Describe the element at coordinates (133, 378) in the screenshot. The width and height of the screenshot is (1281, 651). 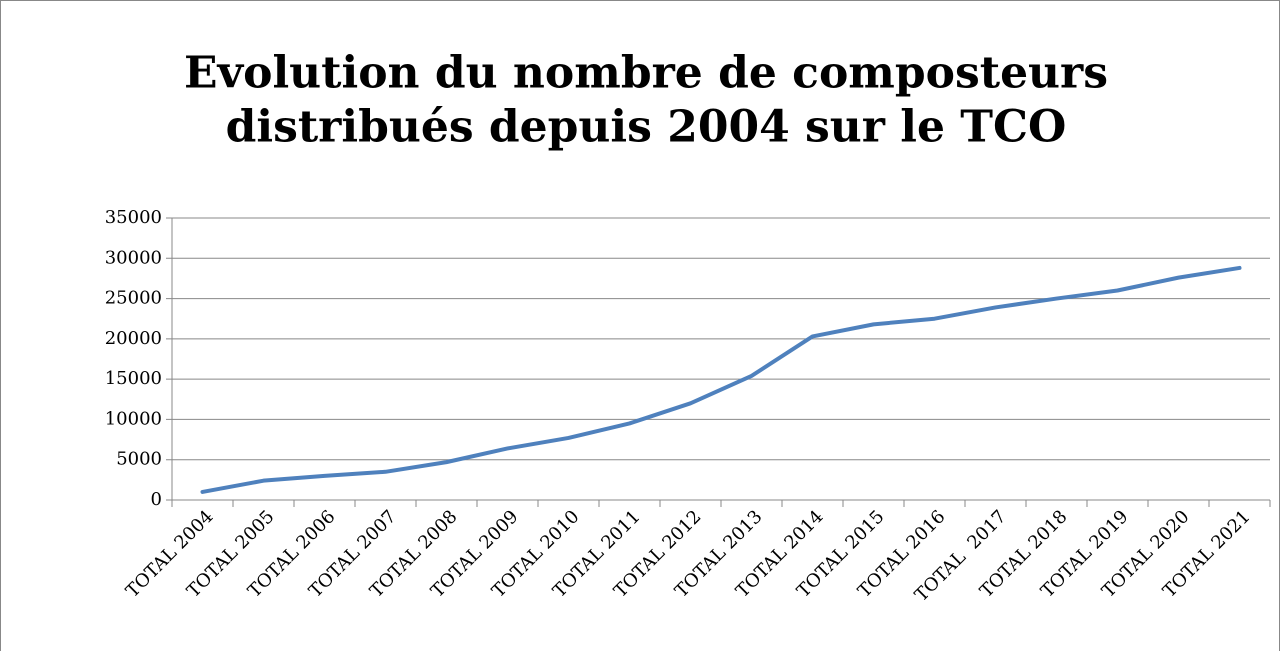
I see `y-tick-label: 15000` at that location.